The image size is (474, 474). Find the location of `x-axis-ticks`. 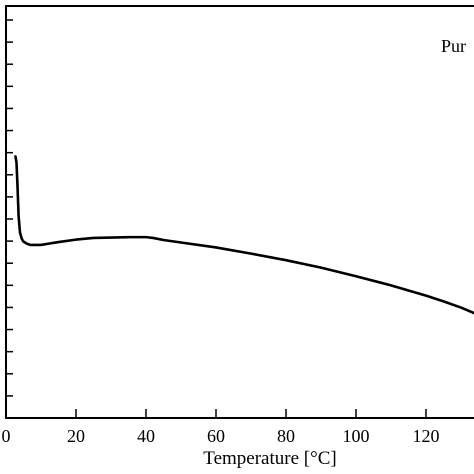

x-axis-ticks is located at coordinates (216, 413).